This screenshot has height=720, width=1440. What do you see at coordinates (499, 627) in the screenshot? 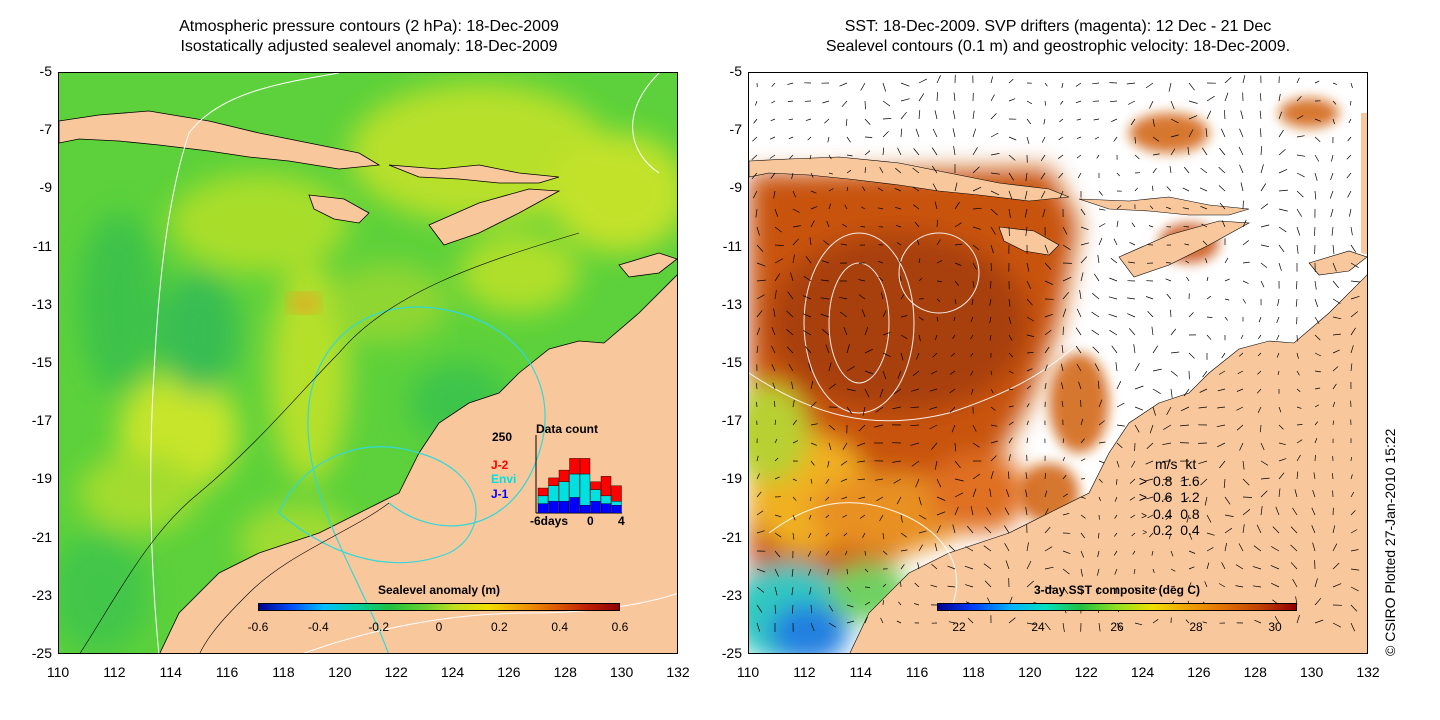
I see `colorbar-tick-label: 0.2` at bounding box center [499, 627].